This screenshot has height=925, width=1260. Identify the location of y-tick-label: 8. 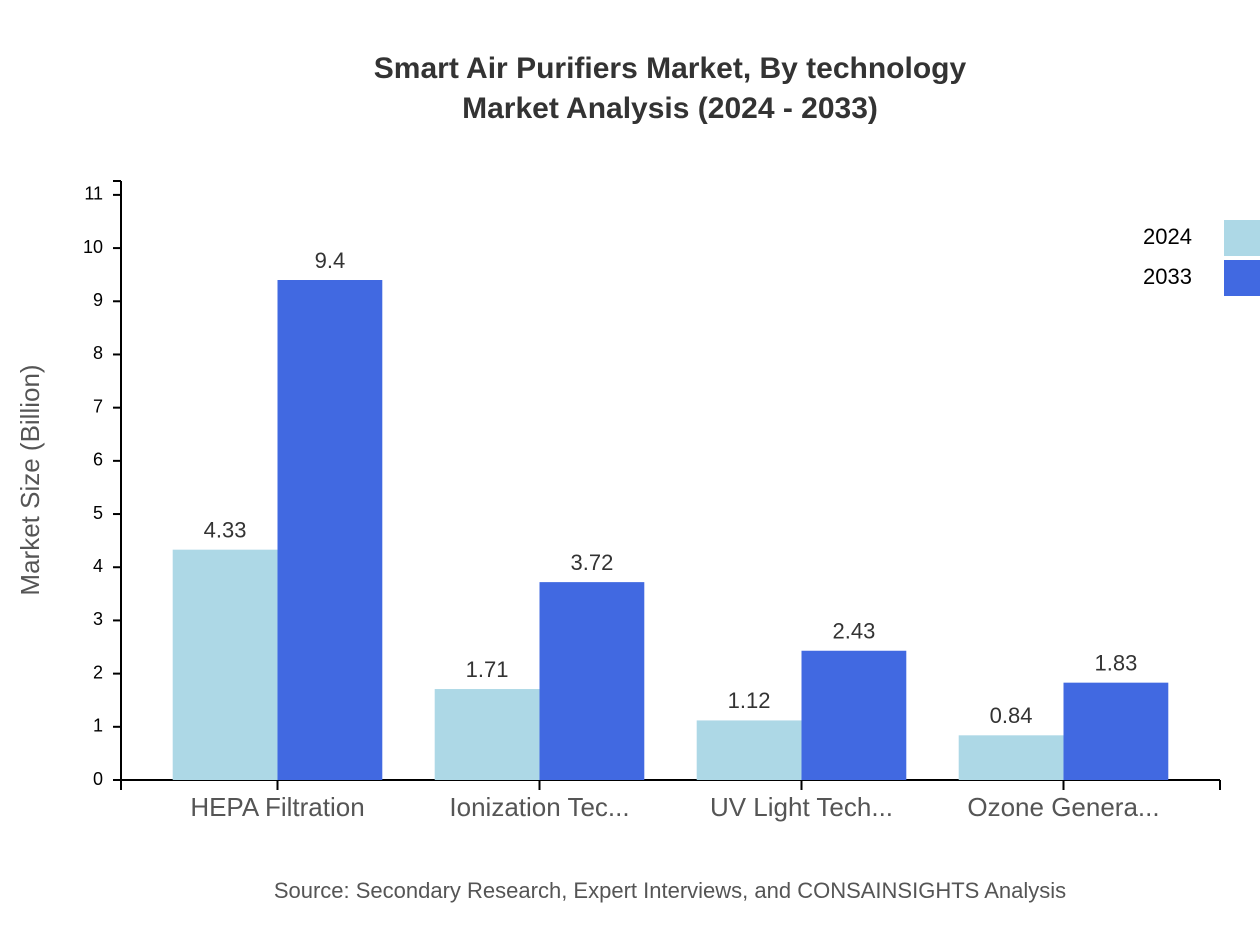
(98, 353).